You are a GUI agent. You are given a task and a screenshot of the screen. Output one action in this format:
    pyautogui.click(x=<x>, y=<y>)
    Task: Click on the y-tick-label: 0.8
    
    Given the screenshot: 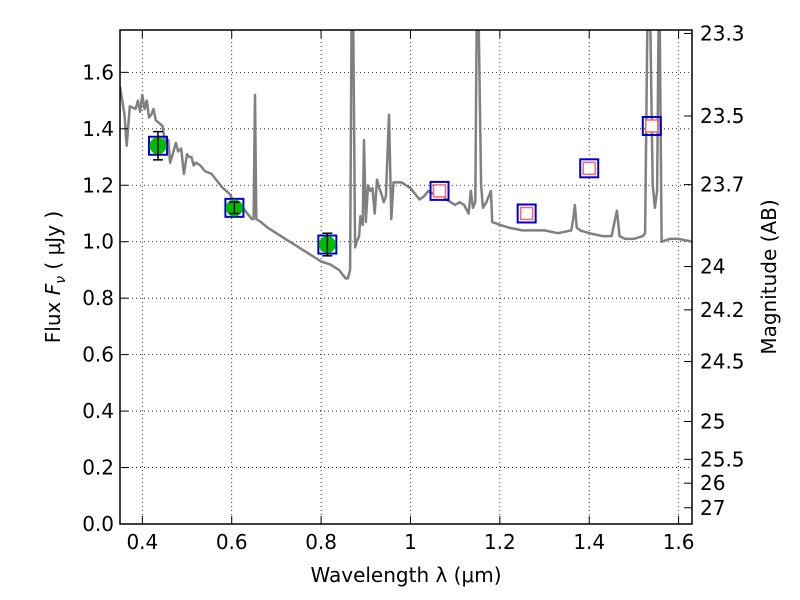 What is the action you would take?
    pyautogui.click(x=98, y=298)
    